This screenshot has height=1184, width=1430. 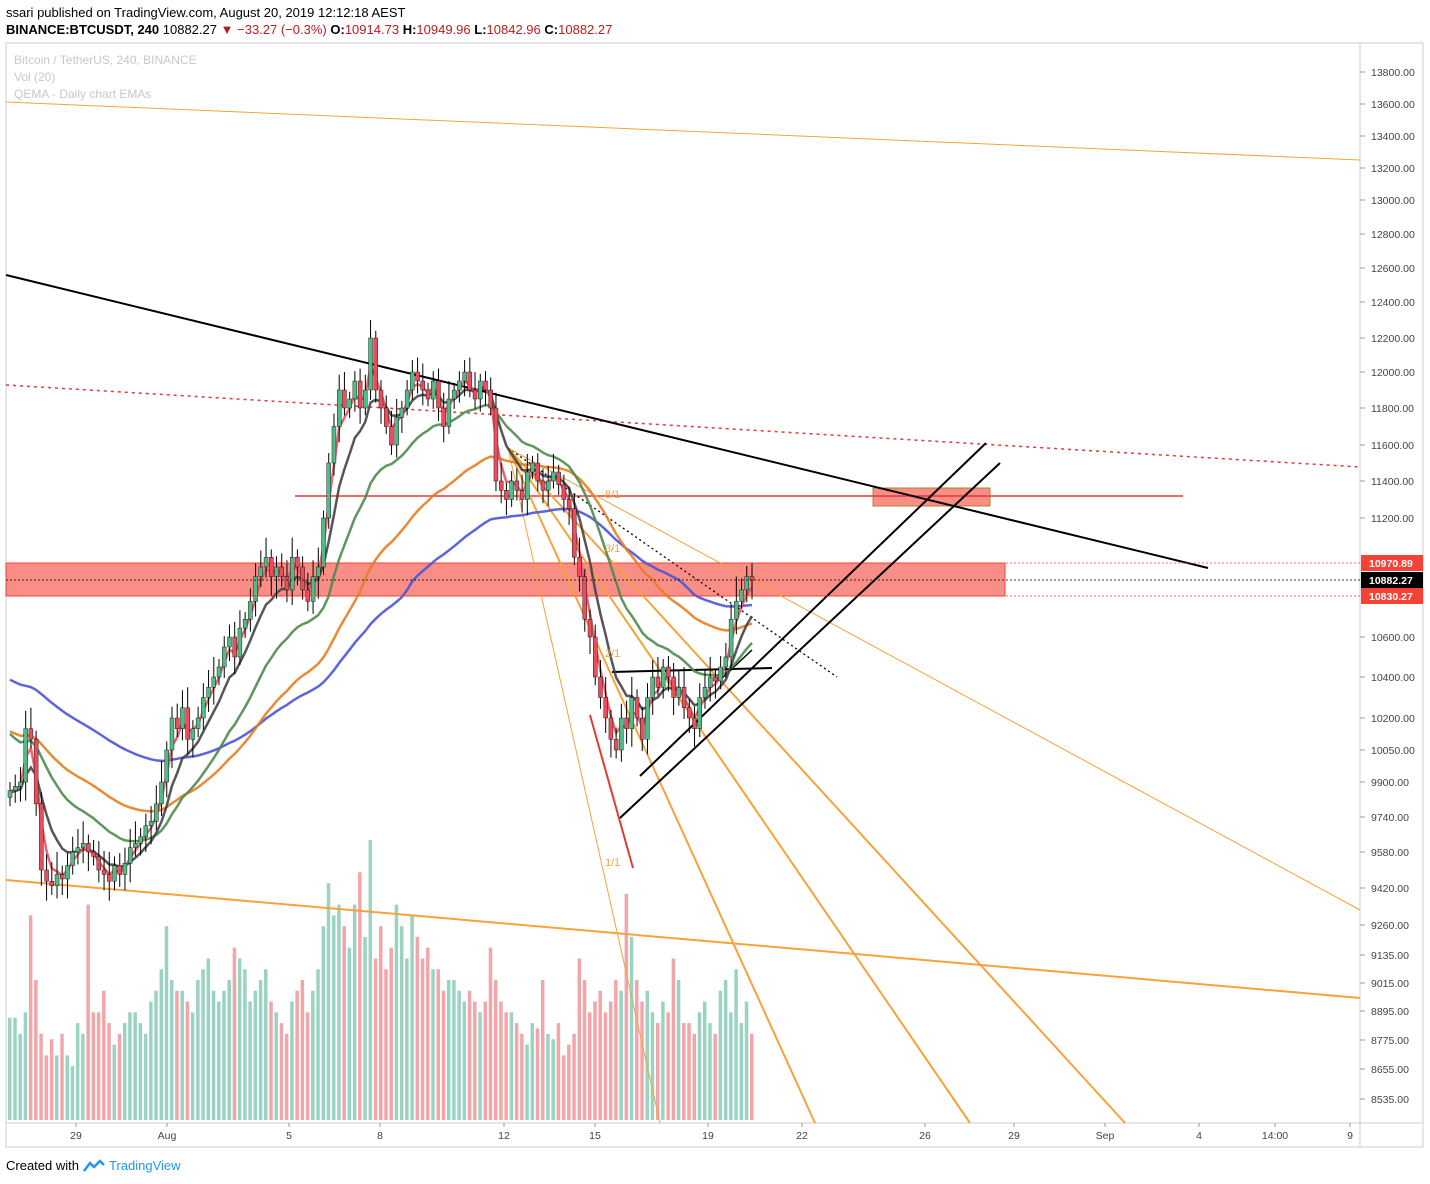 I want to click on fan-labels: 8/1 3/1 2/1 1/1, so click(x=612, y=679).